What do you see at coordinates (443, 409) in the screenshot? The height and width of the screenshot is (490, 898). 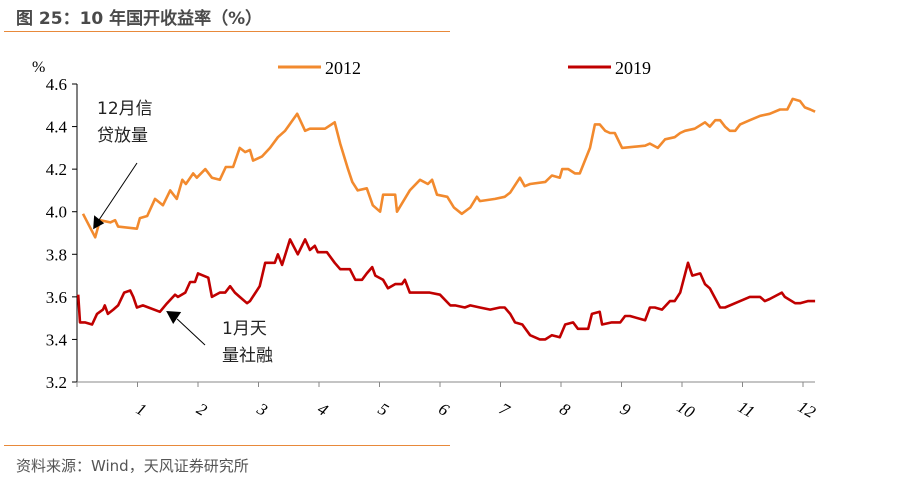 I see `x-tick-label: 6` at bounding box center [443, 409].